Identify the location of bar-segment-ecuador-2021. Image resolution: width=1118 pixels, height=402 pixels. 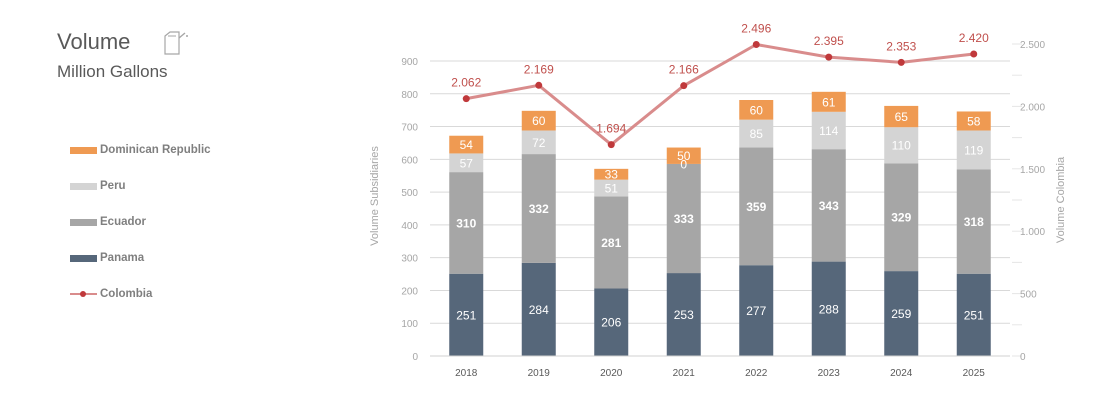
(683, 218).